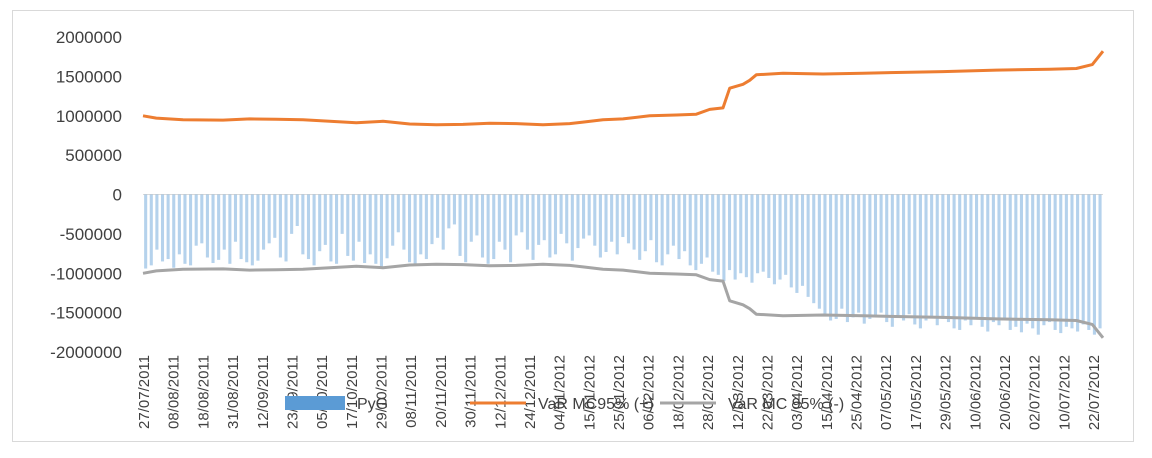 Image resolution: width=1152 pixels, height=458 pixels. Describe the element at coordinates (738, 392) in the screenshot. I see `x-tick-label: 12/03/2012` at that location.